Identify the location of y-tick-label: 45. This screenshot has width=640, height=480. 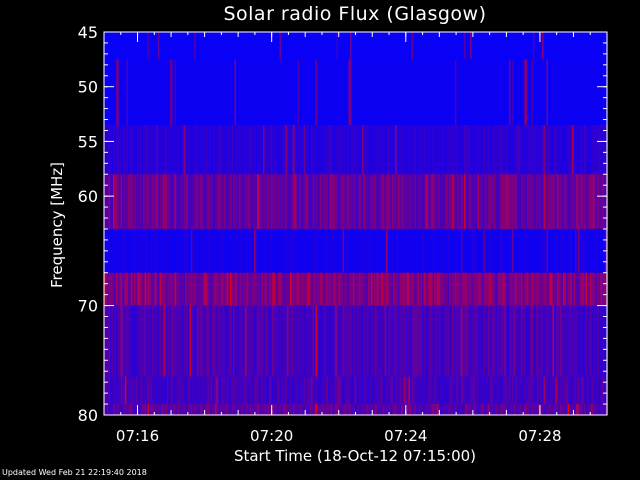
(88, 32).